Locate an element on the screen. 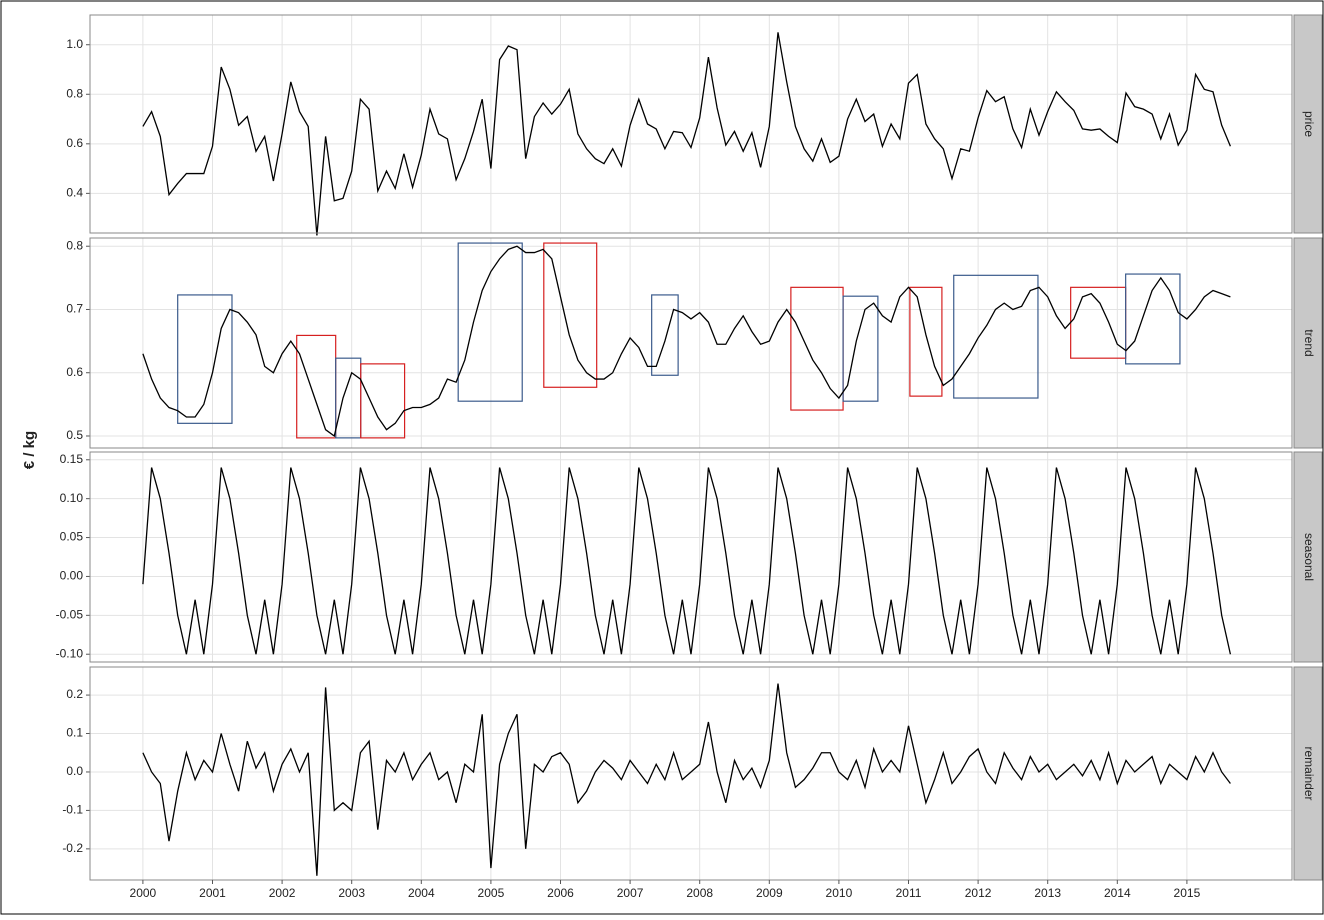 Image resolution: width=1324 pixels, height=920 pixels. y-tick-label: 0.15 is located at coordinates (72, 459).